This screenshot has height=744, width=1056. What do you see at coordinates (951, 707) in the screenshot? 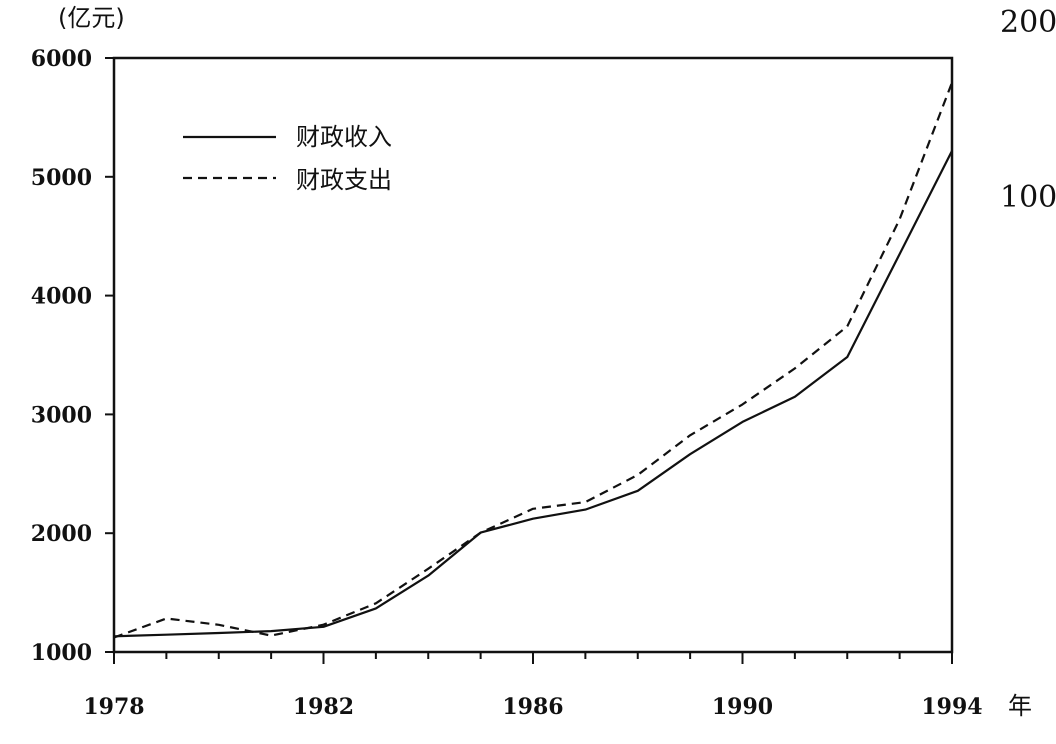
I see `x-tick-label-1994: 1994` at bounding box center [951, 707].